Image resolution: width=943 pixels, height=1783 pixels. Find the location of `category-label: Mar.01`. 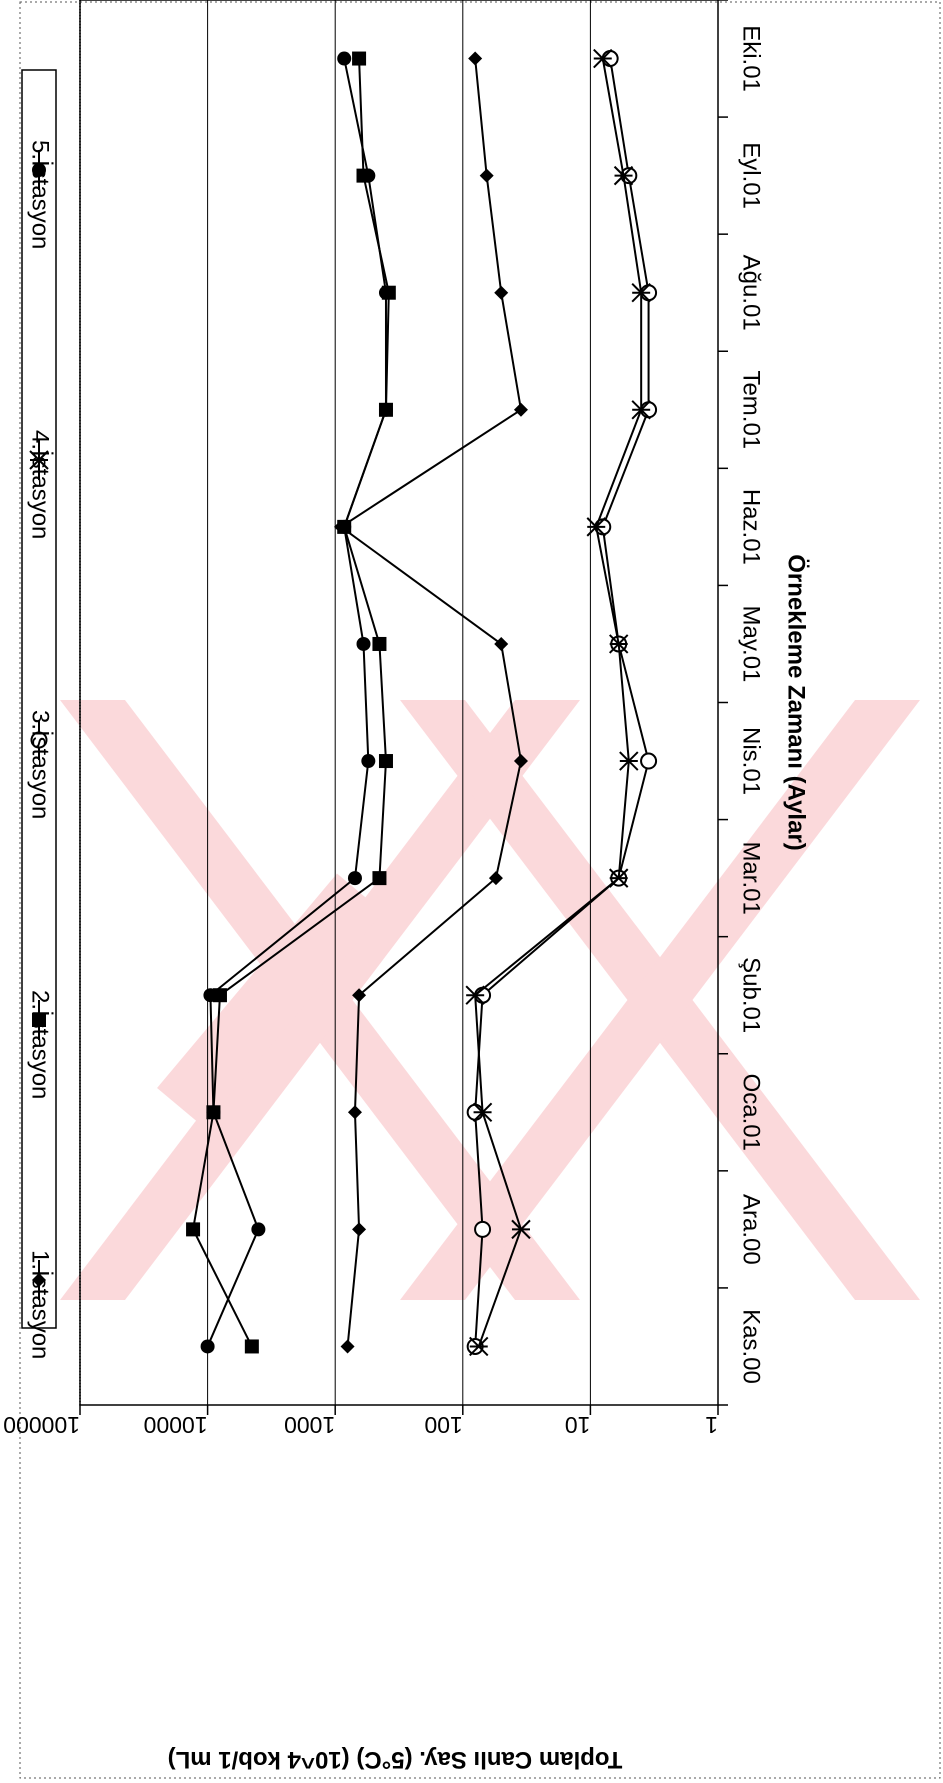

category-label: Mar.01 is located at coordinates (751, 877).